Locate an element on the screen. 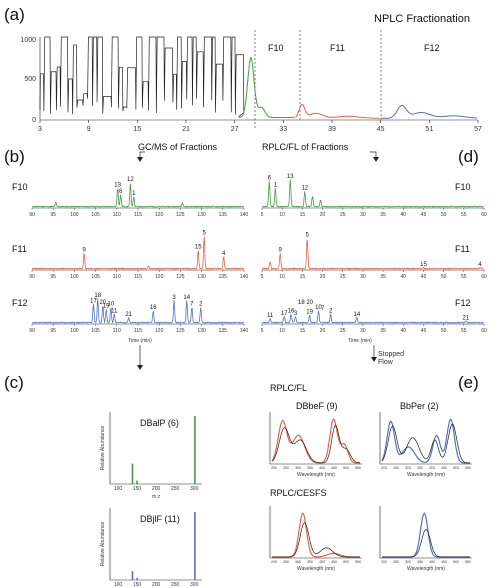  x-tick-label: 30 is located at coordinates (363, 215).